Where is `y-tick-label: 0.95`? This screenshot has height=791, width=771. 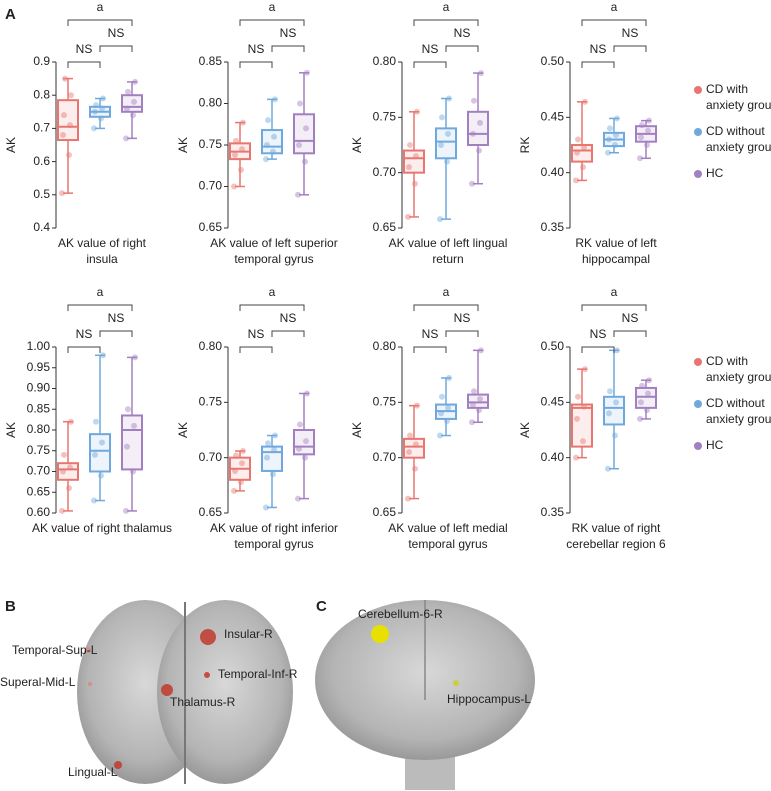 y-tick-label: 0.95 is located at coordinates (39, 367).